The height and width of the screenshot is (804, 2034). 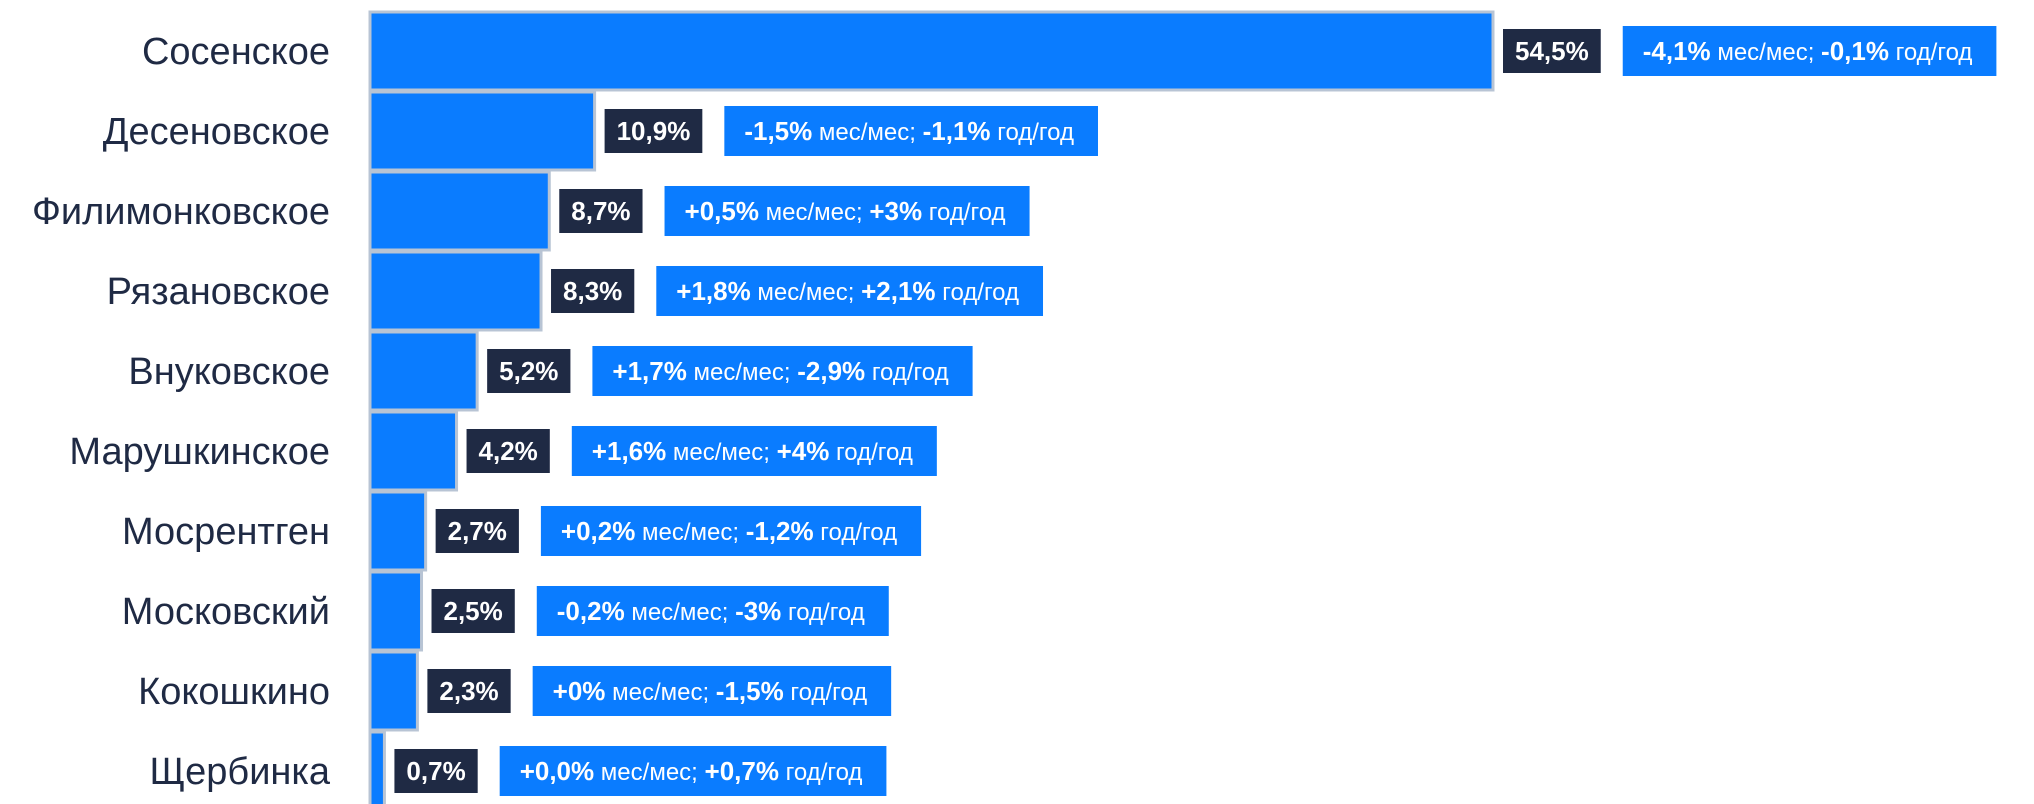 I want to click on value-label-text: 2,7%, so click(x=477, y=531).